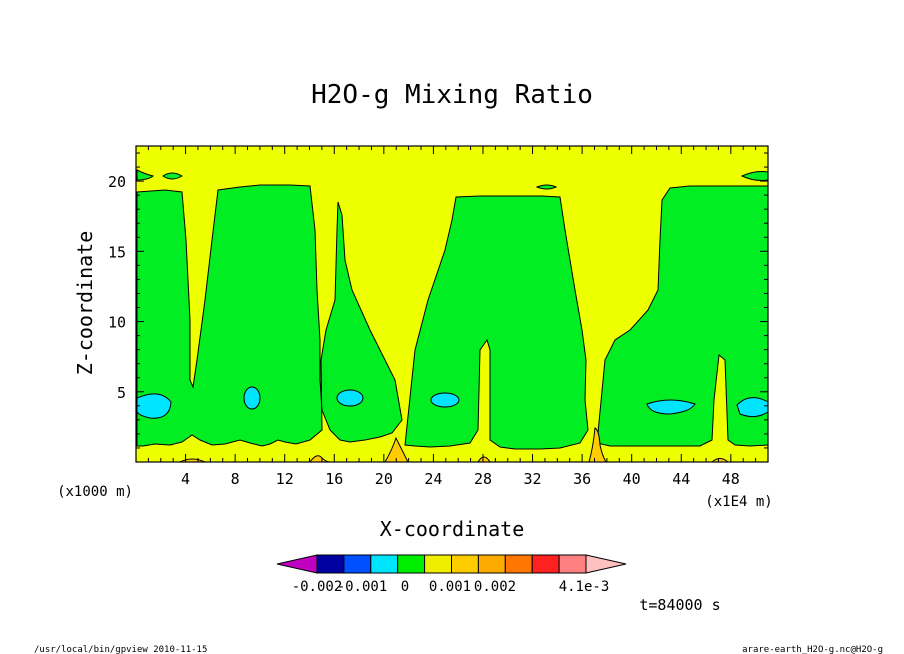 This screenshot has width=904, height=654. I want to click on x-tick-label: 8, so click(235, 479).